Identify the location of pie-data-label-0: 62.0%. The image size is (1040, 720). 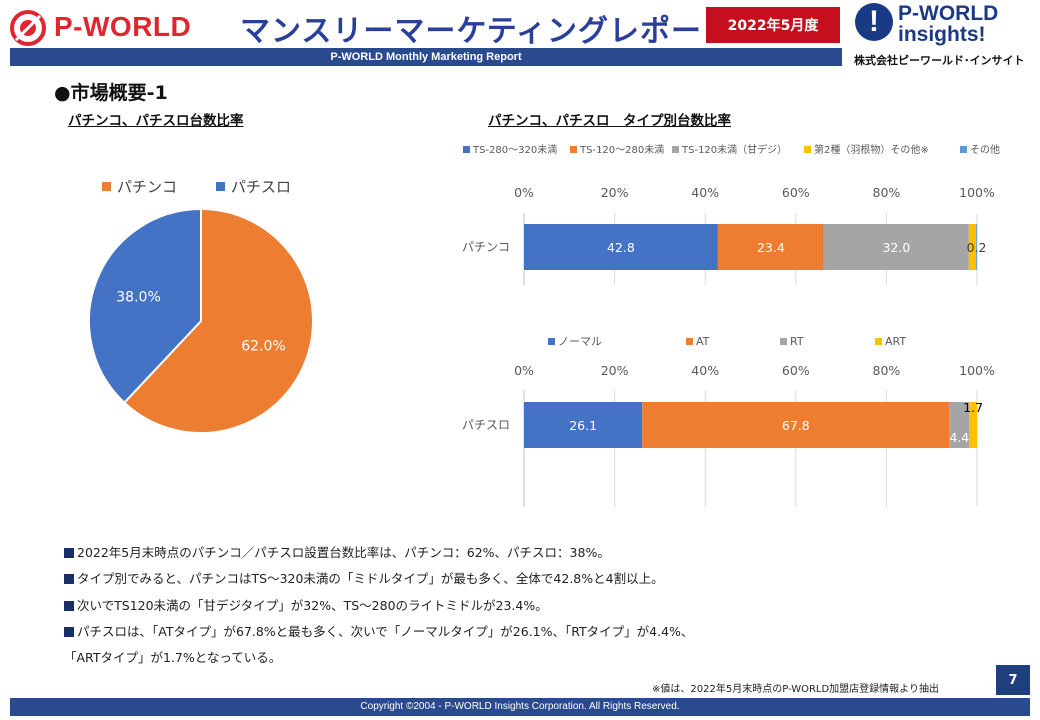
(263, 347).